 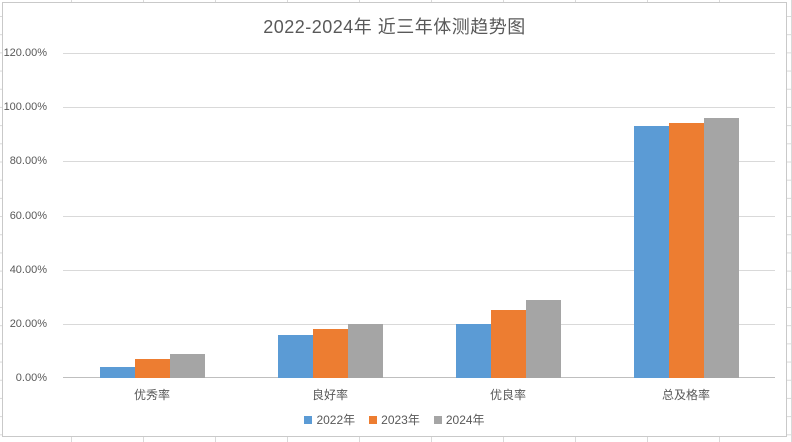 I want to click on y-tick-label: 120.00%, so click(x=25, y=53).